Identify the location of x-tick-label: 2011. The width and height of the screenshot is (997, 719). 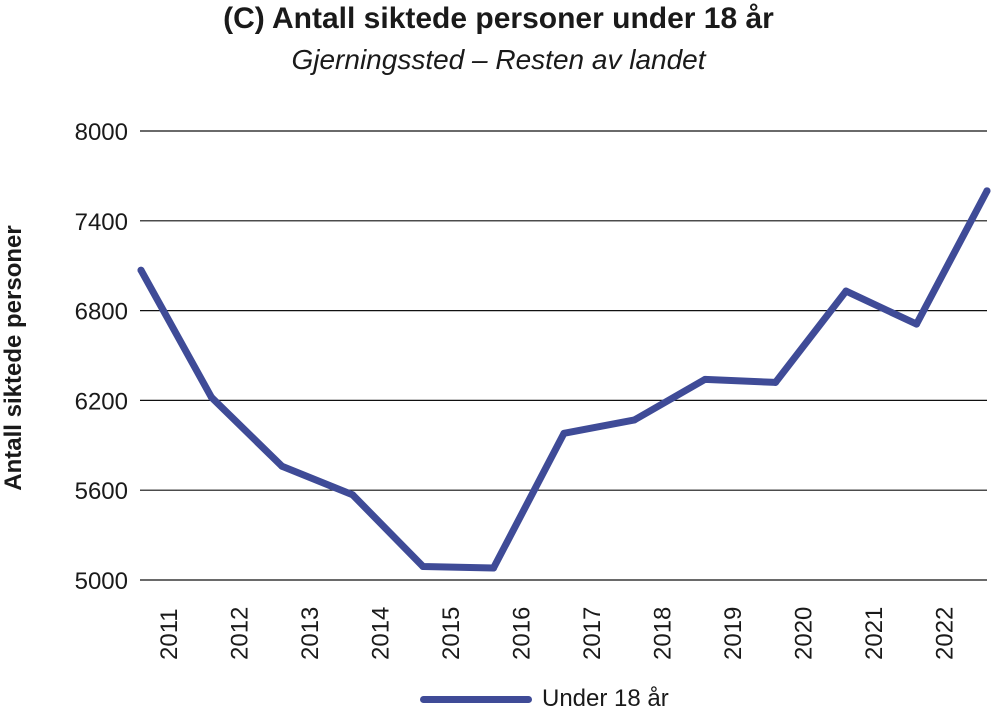
(169, 634).